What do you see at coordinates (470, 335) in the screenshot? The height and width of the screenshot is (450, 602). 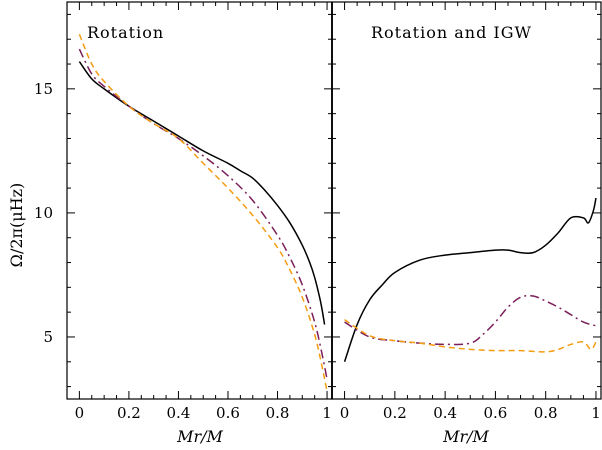 I see `series-line-dashed` at bounding box center [470, 335].